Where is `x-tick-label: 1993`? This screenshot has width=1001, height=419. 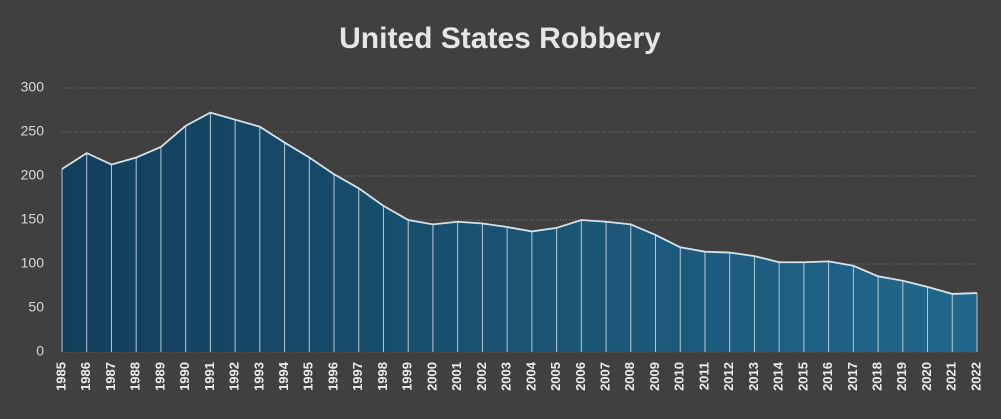 x-tick-label: 1993 is located at coordinates (258, 376).